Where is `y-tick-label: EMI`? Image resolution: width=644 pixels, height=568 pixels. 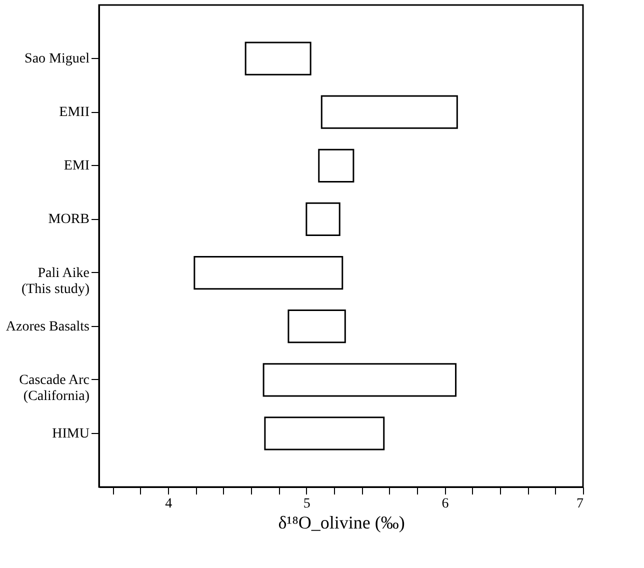 y-tick-label: EMI is located at coordinates (77, 166).